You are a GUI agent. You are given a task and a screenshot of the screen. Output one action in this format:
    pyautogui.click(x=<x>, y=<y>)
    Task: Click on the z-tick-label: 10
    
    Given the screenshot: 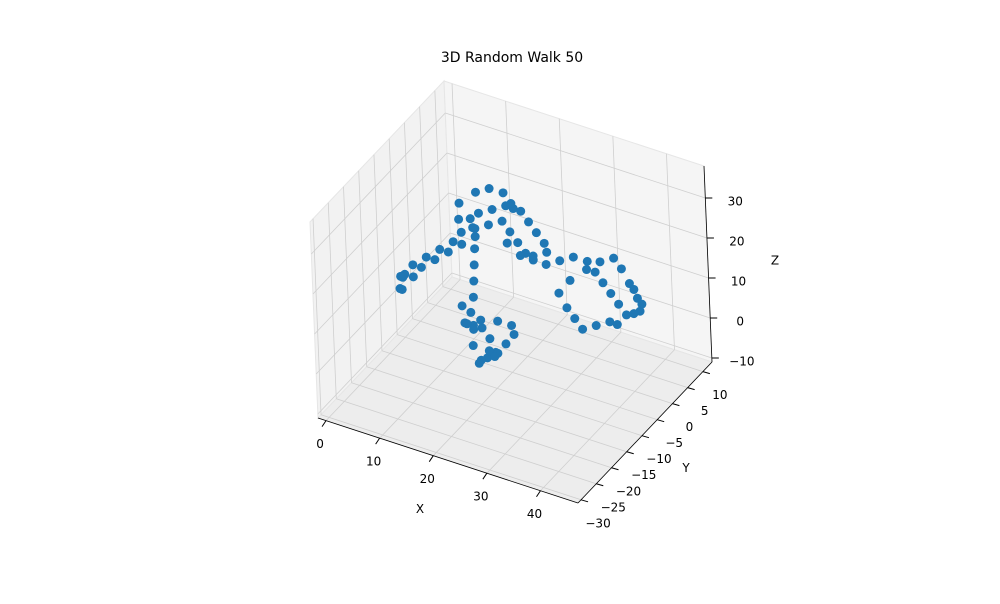 What is the action you would take?
    pyautogui.click(x=738, y=282)
    